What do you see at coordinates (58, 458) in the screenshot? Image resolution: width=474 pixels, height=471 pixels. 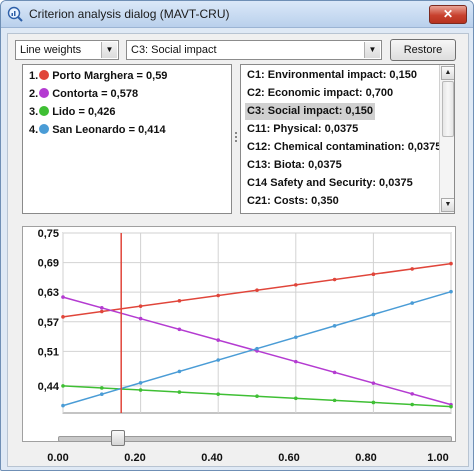 I see `x-tick-label: 0.00` at bounding box center [58, 458].